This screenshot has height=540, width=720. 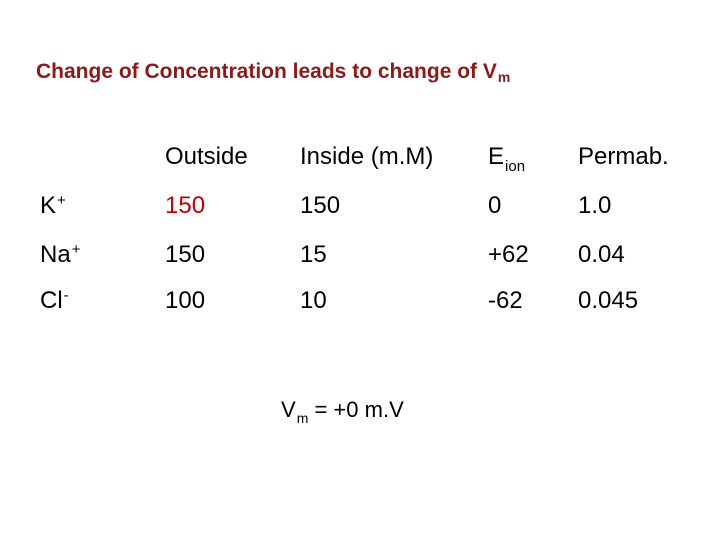 I want to click on header-outside: Outside, so click(x=206, y=156).